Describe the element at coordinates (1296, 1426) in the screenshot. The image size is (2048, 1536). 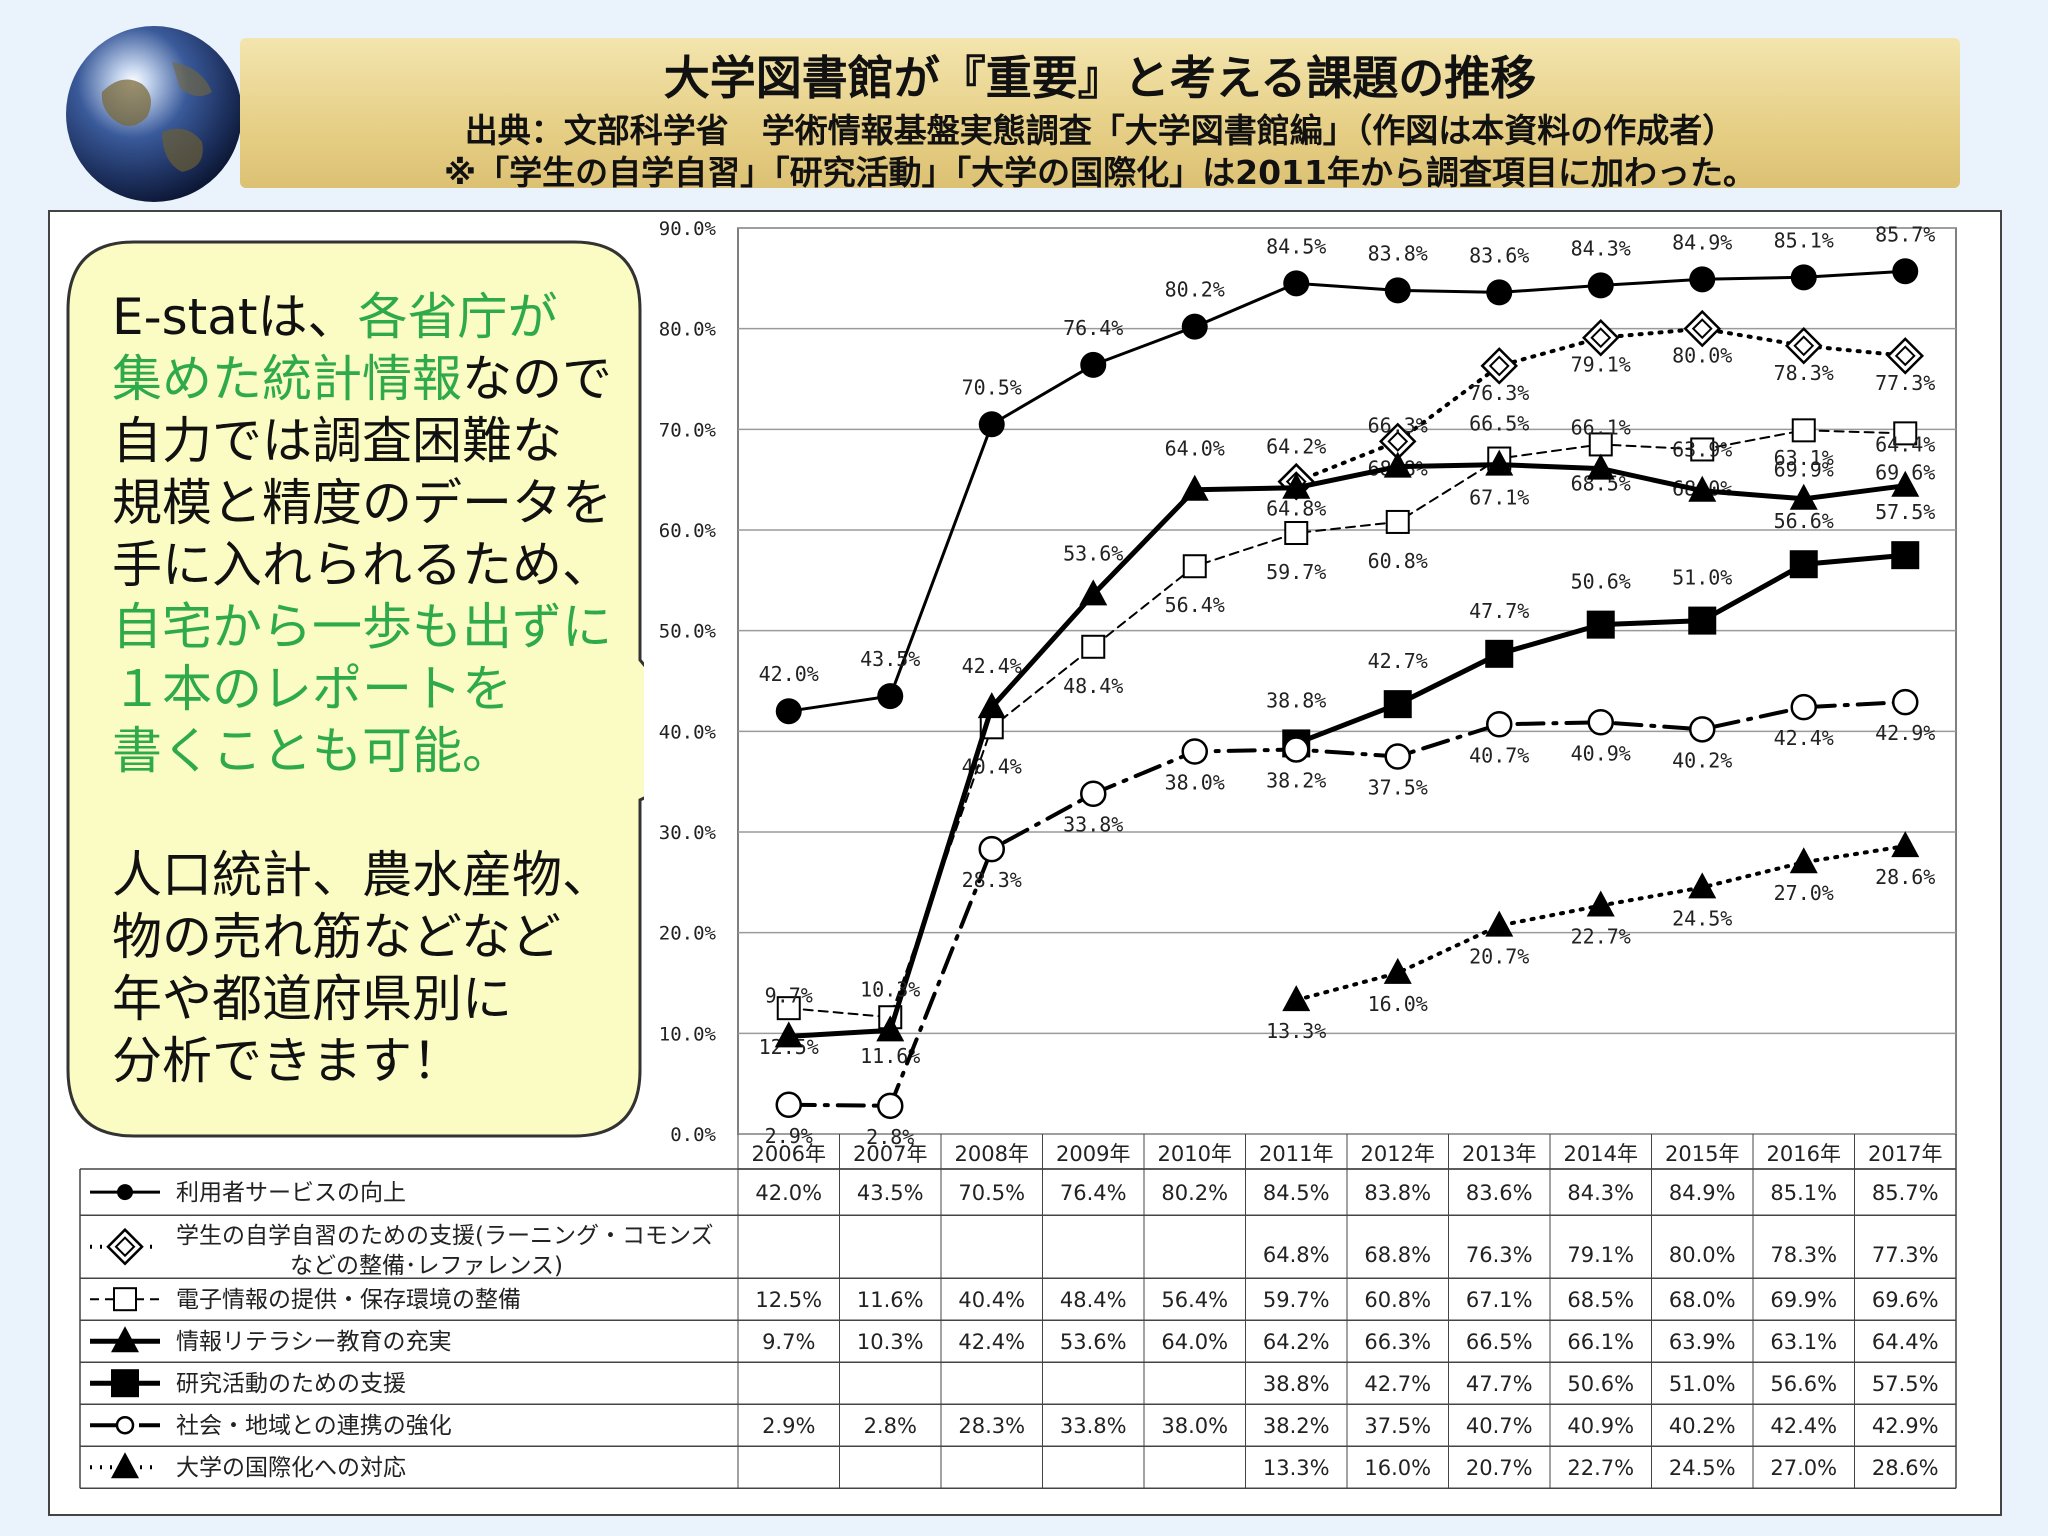
I see `table-cell: 38.2%` at that location.